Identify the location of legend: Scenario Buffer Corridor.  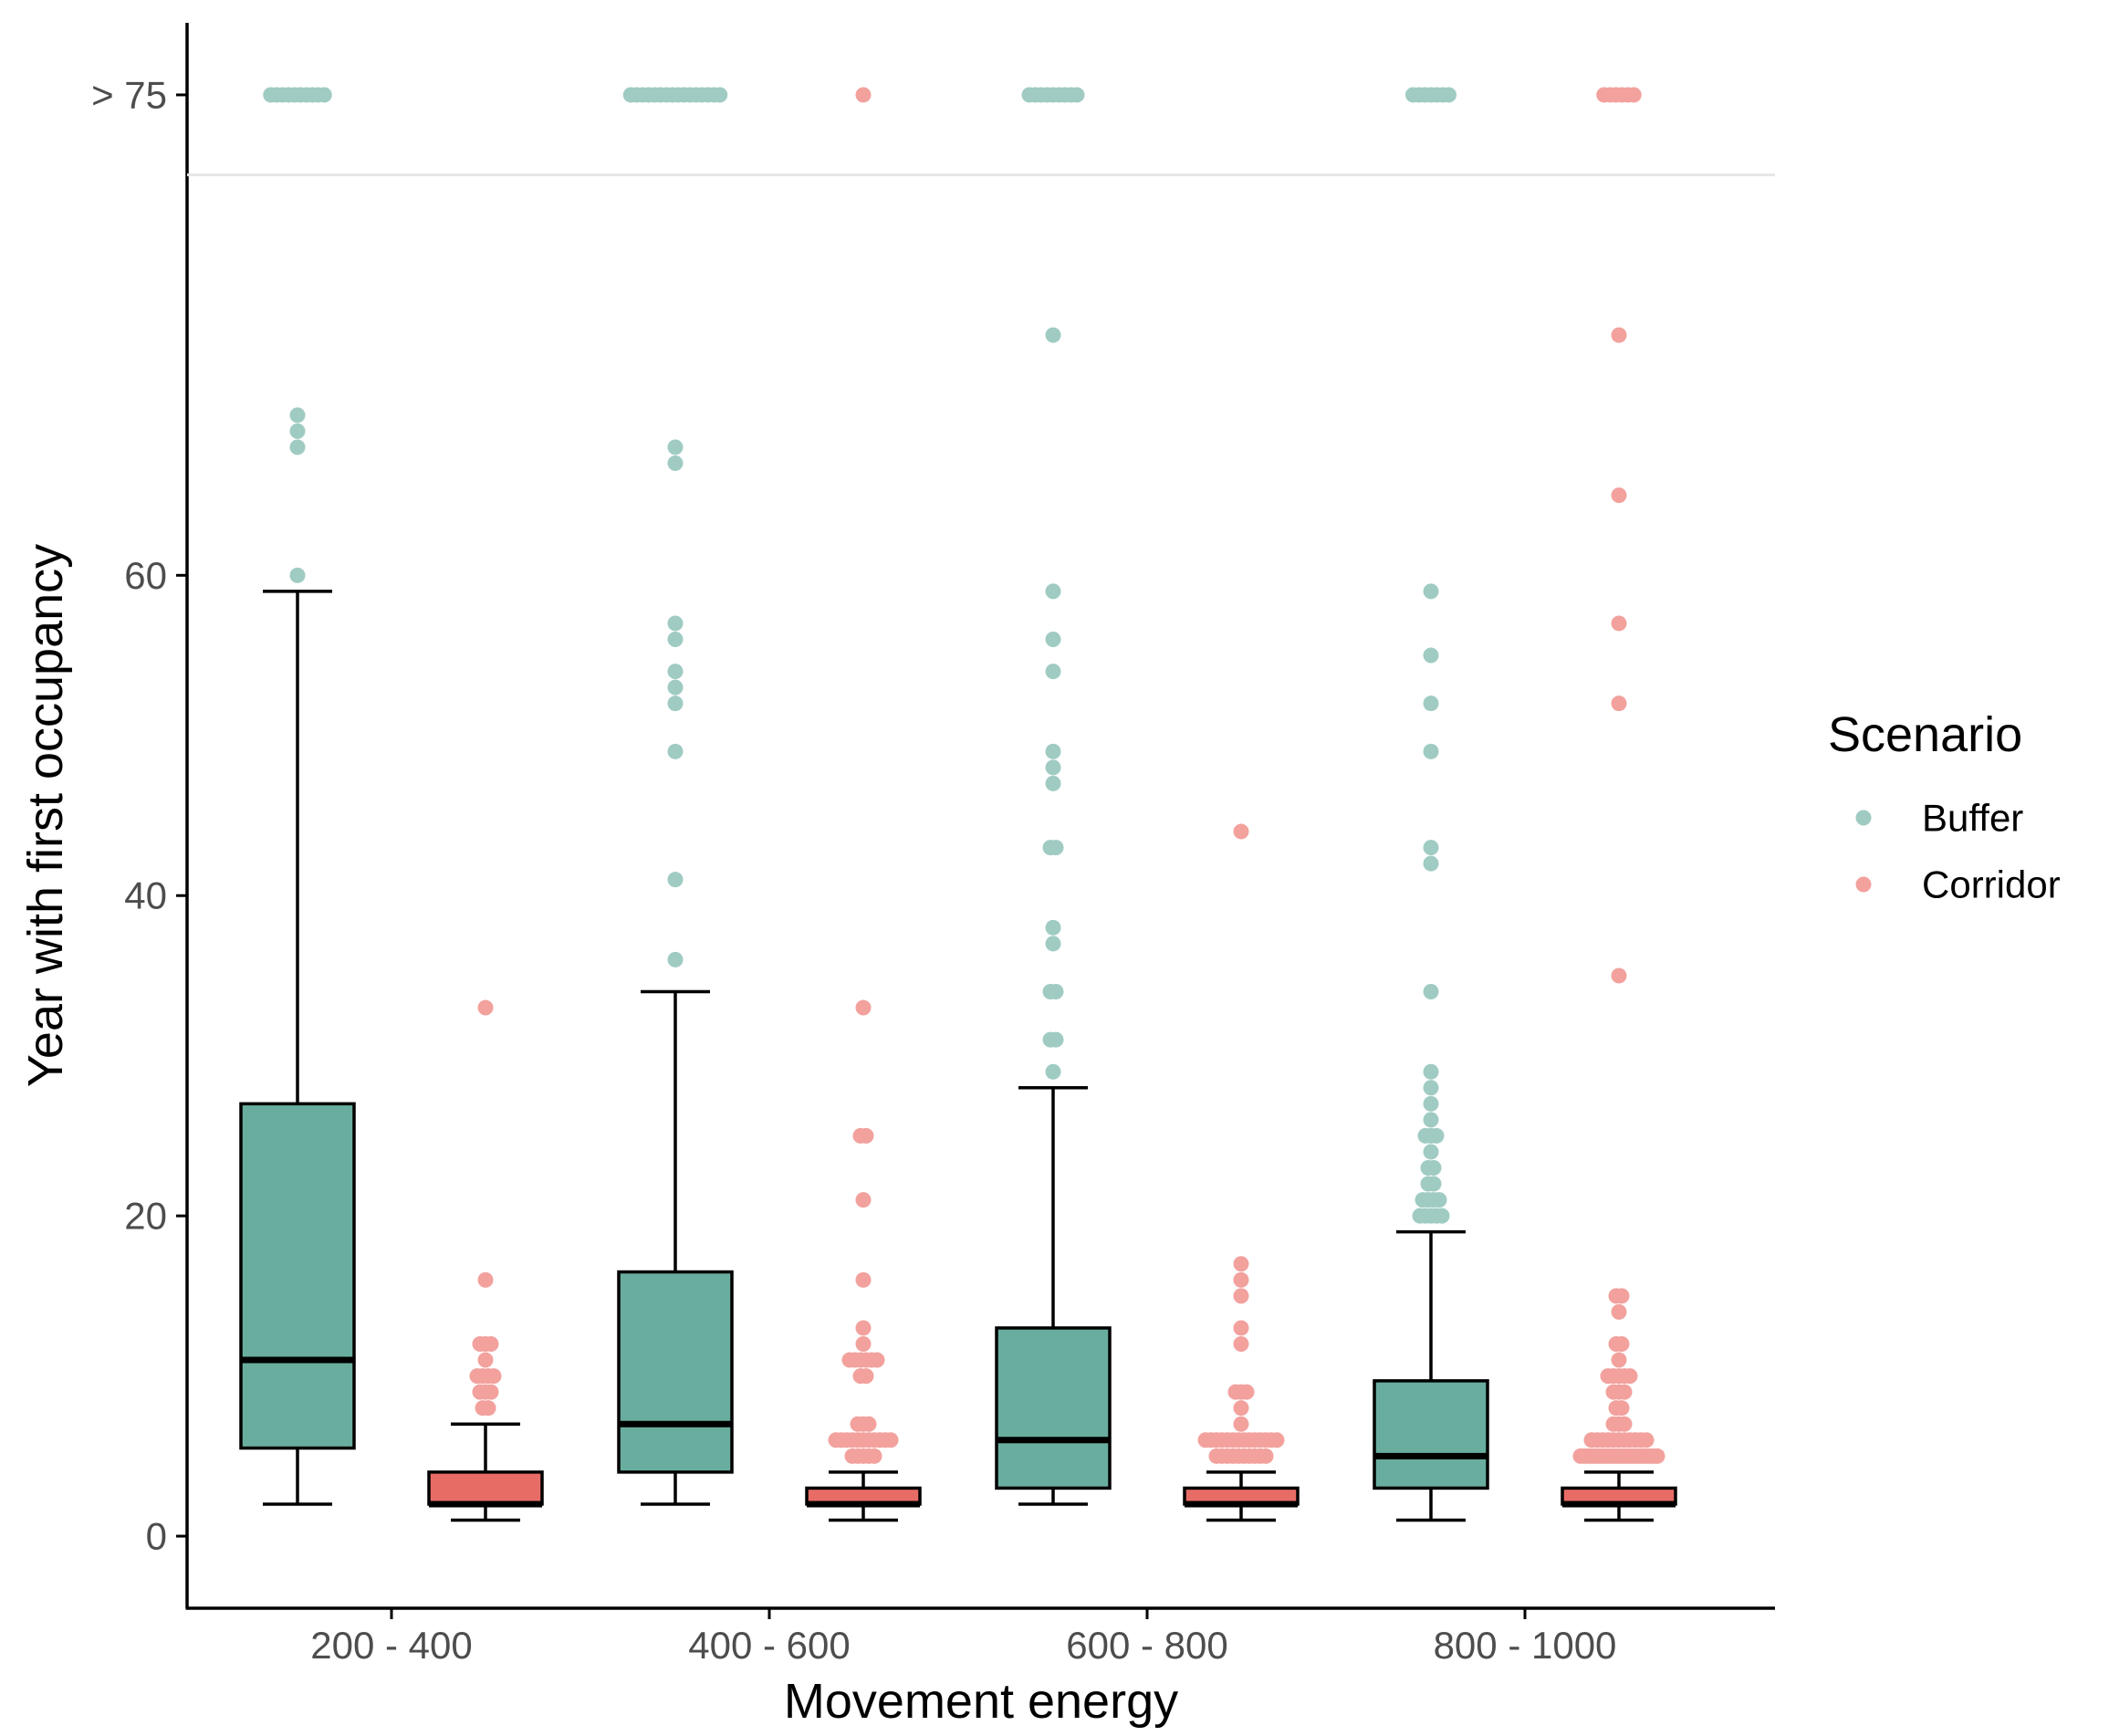
(1945, 806).